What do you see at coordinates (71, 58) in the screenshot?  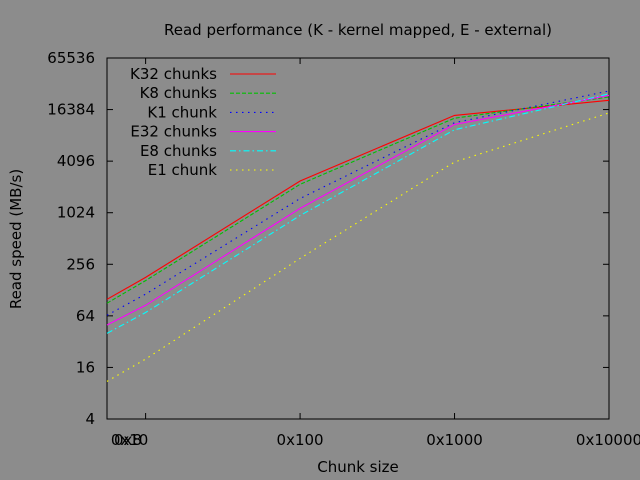 I see `y-tick-label: 65536` at bounding box center [71, 58].